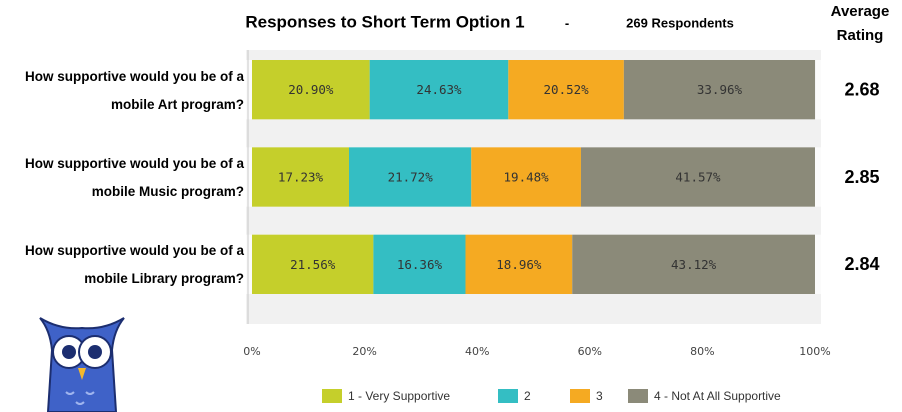 Image resolution: width=902 pixels, height=412 pixels. What do you see at coordinates (814, 351) in the screenshot?
I see `x-tick-label: 100%` at bounding box center [814, 351].